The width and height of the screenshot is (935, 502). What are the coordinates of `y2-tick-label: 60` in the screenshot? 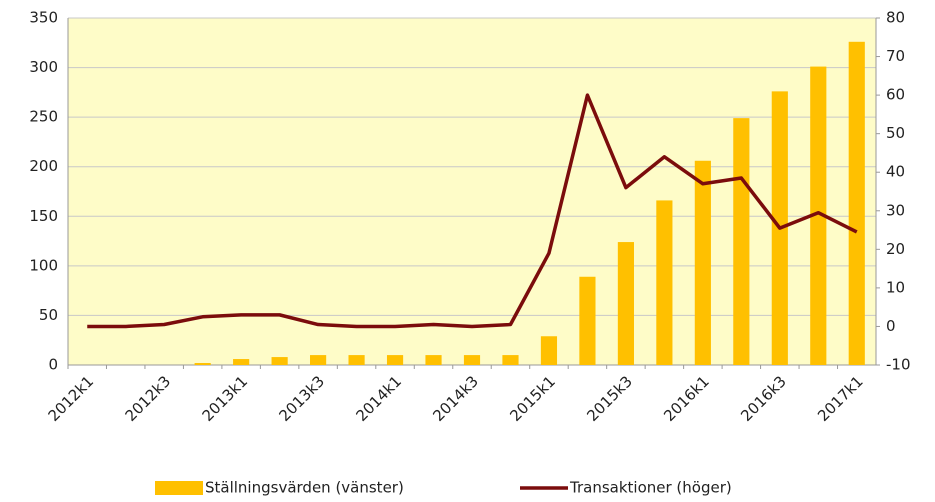 It's located at (895, 95).